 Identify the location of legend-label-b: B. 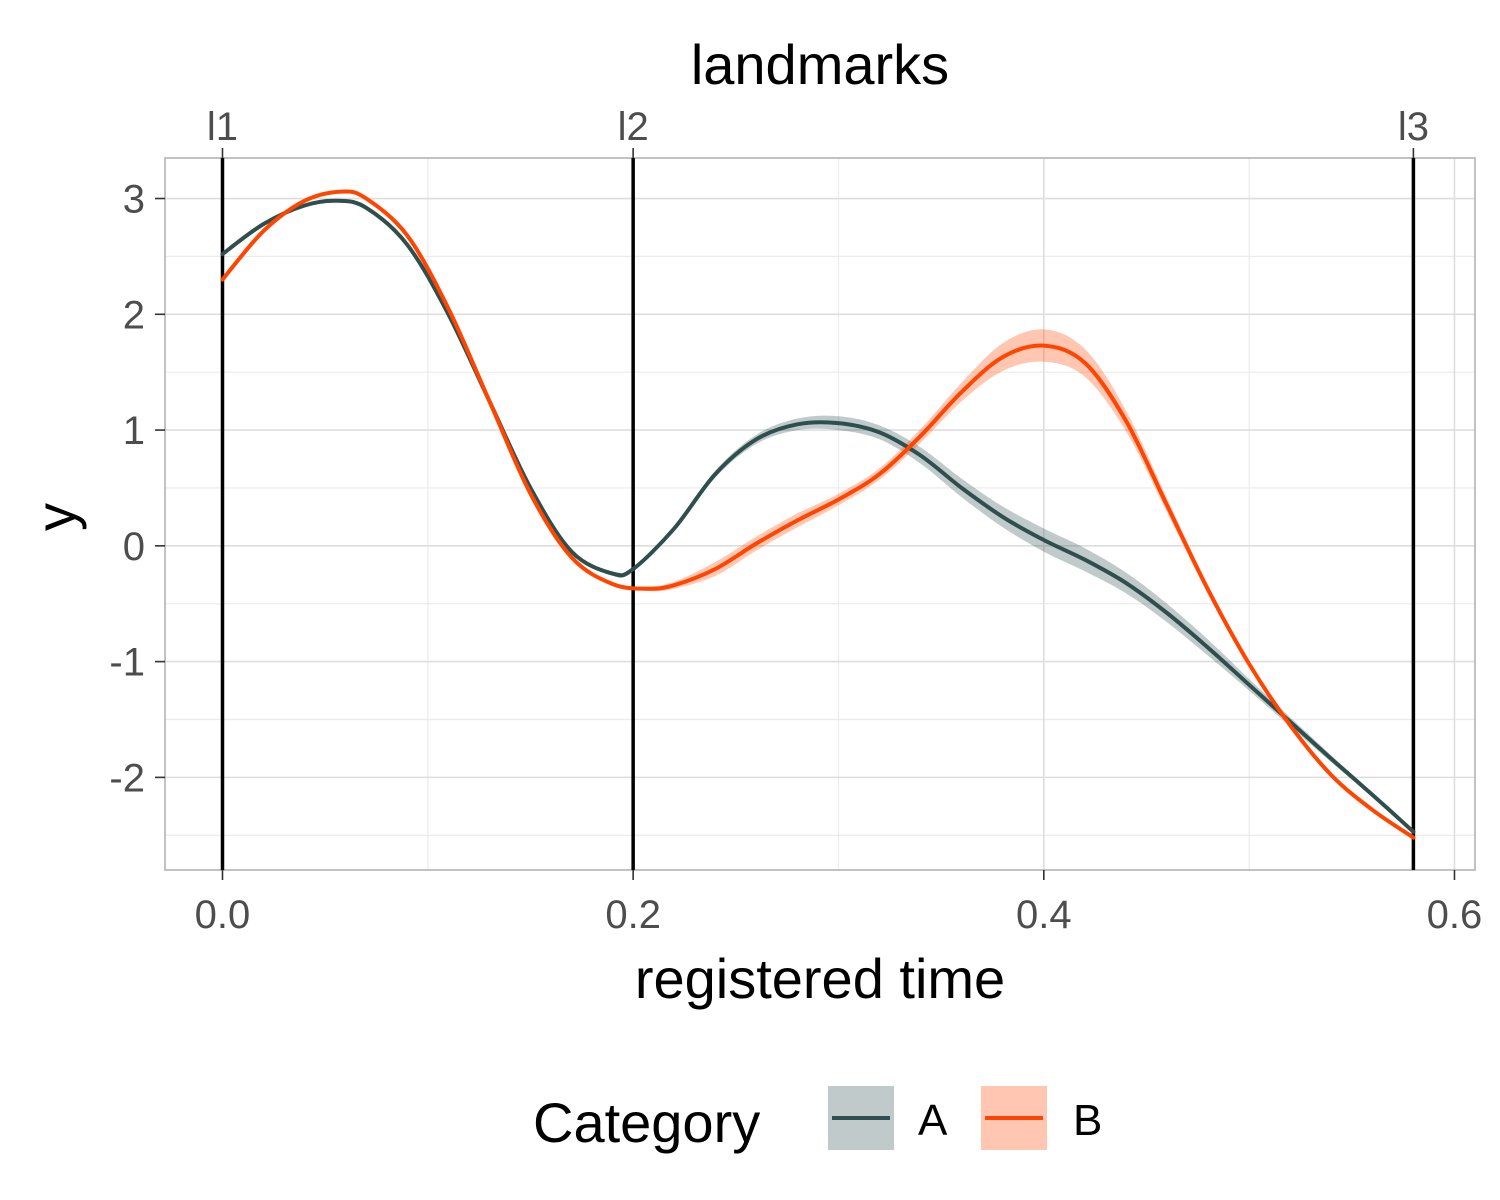
(1087, 1120).